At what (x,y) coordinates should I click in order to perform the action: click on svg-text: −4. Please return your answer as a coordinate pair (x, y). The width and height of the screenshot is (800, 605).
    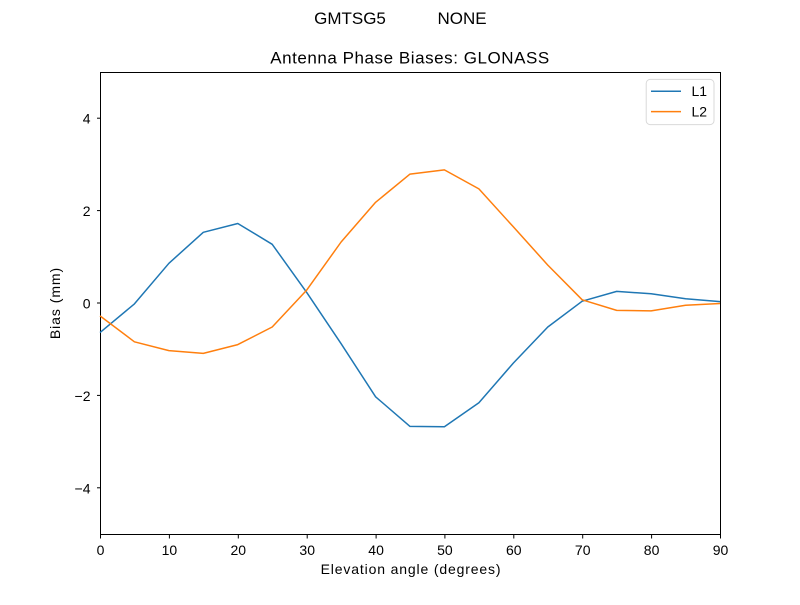
    Looking at the image, I should click on (83, 488).